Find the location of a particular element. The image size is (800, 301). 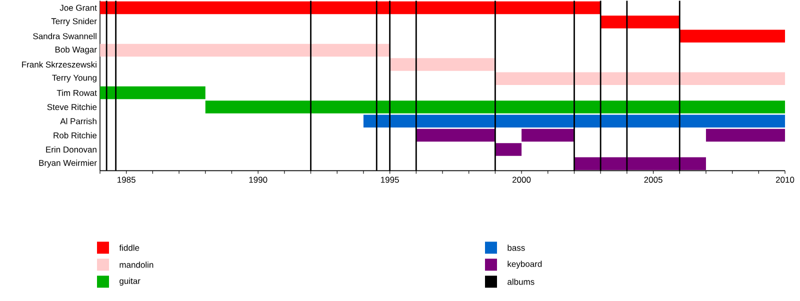

y-tick-label: Terry Snider is located at coordinates (74, 22).